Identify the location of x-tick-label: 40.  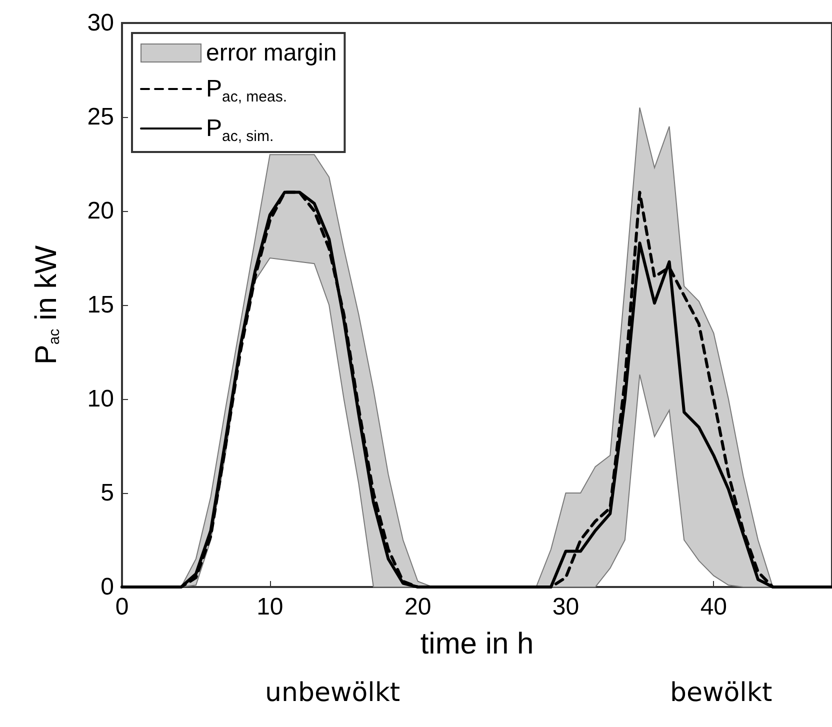
(714, 607).